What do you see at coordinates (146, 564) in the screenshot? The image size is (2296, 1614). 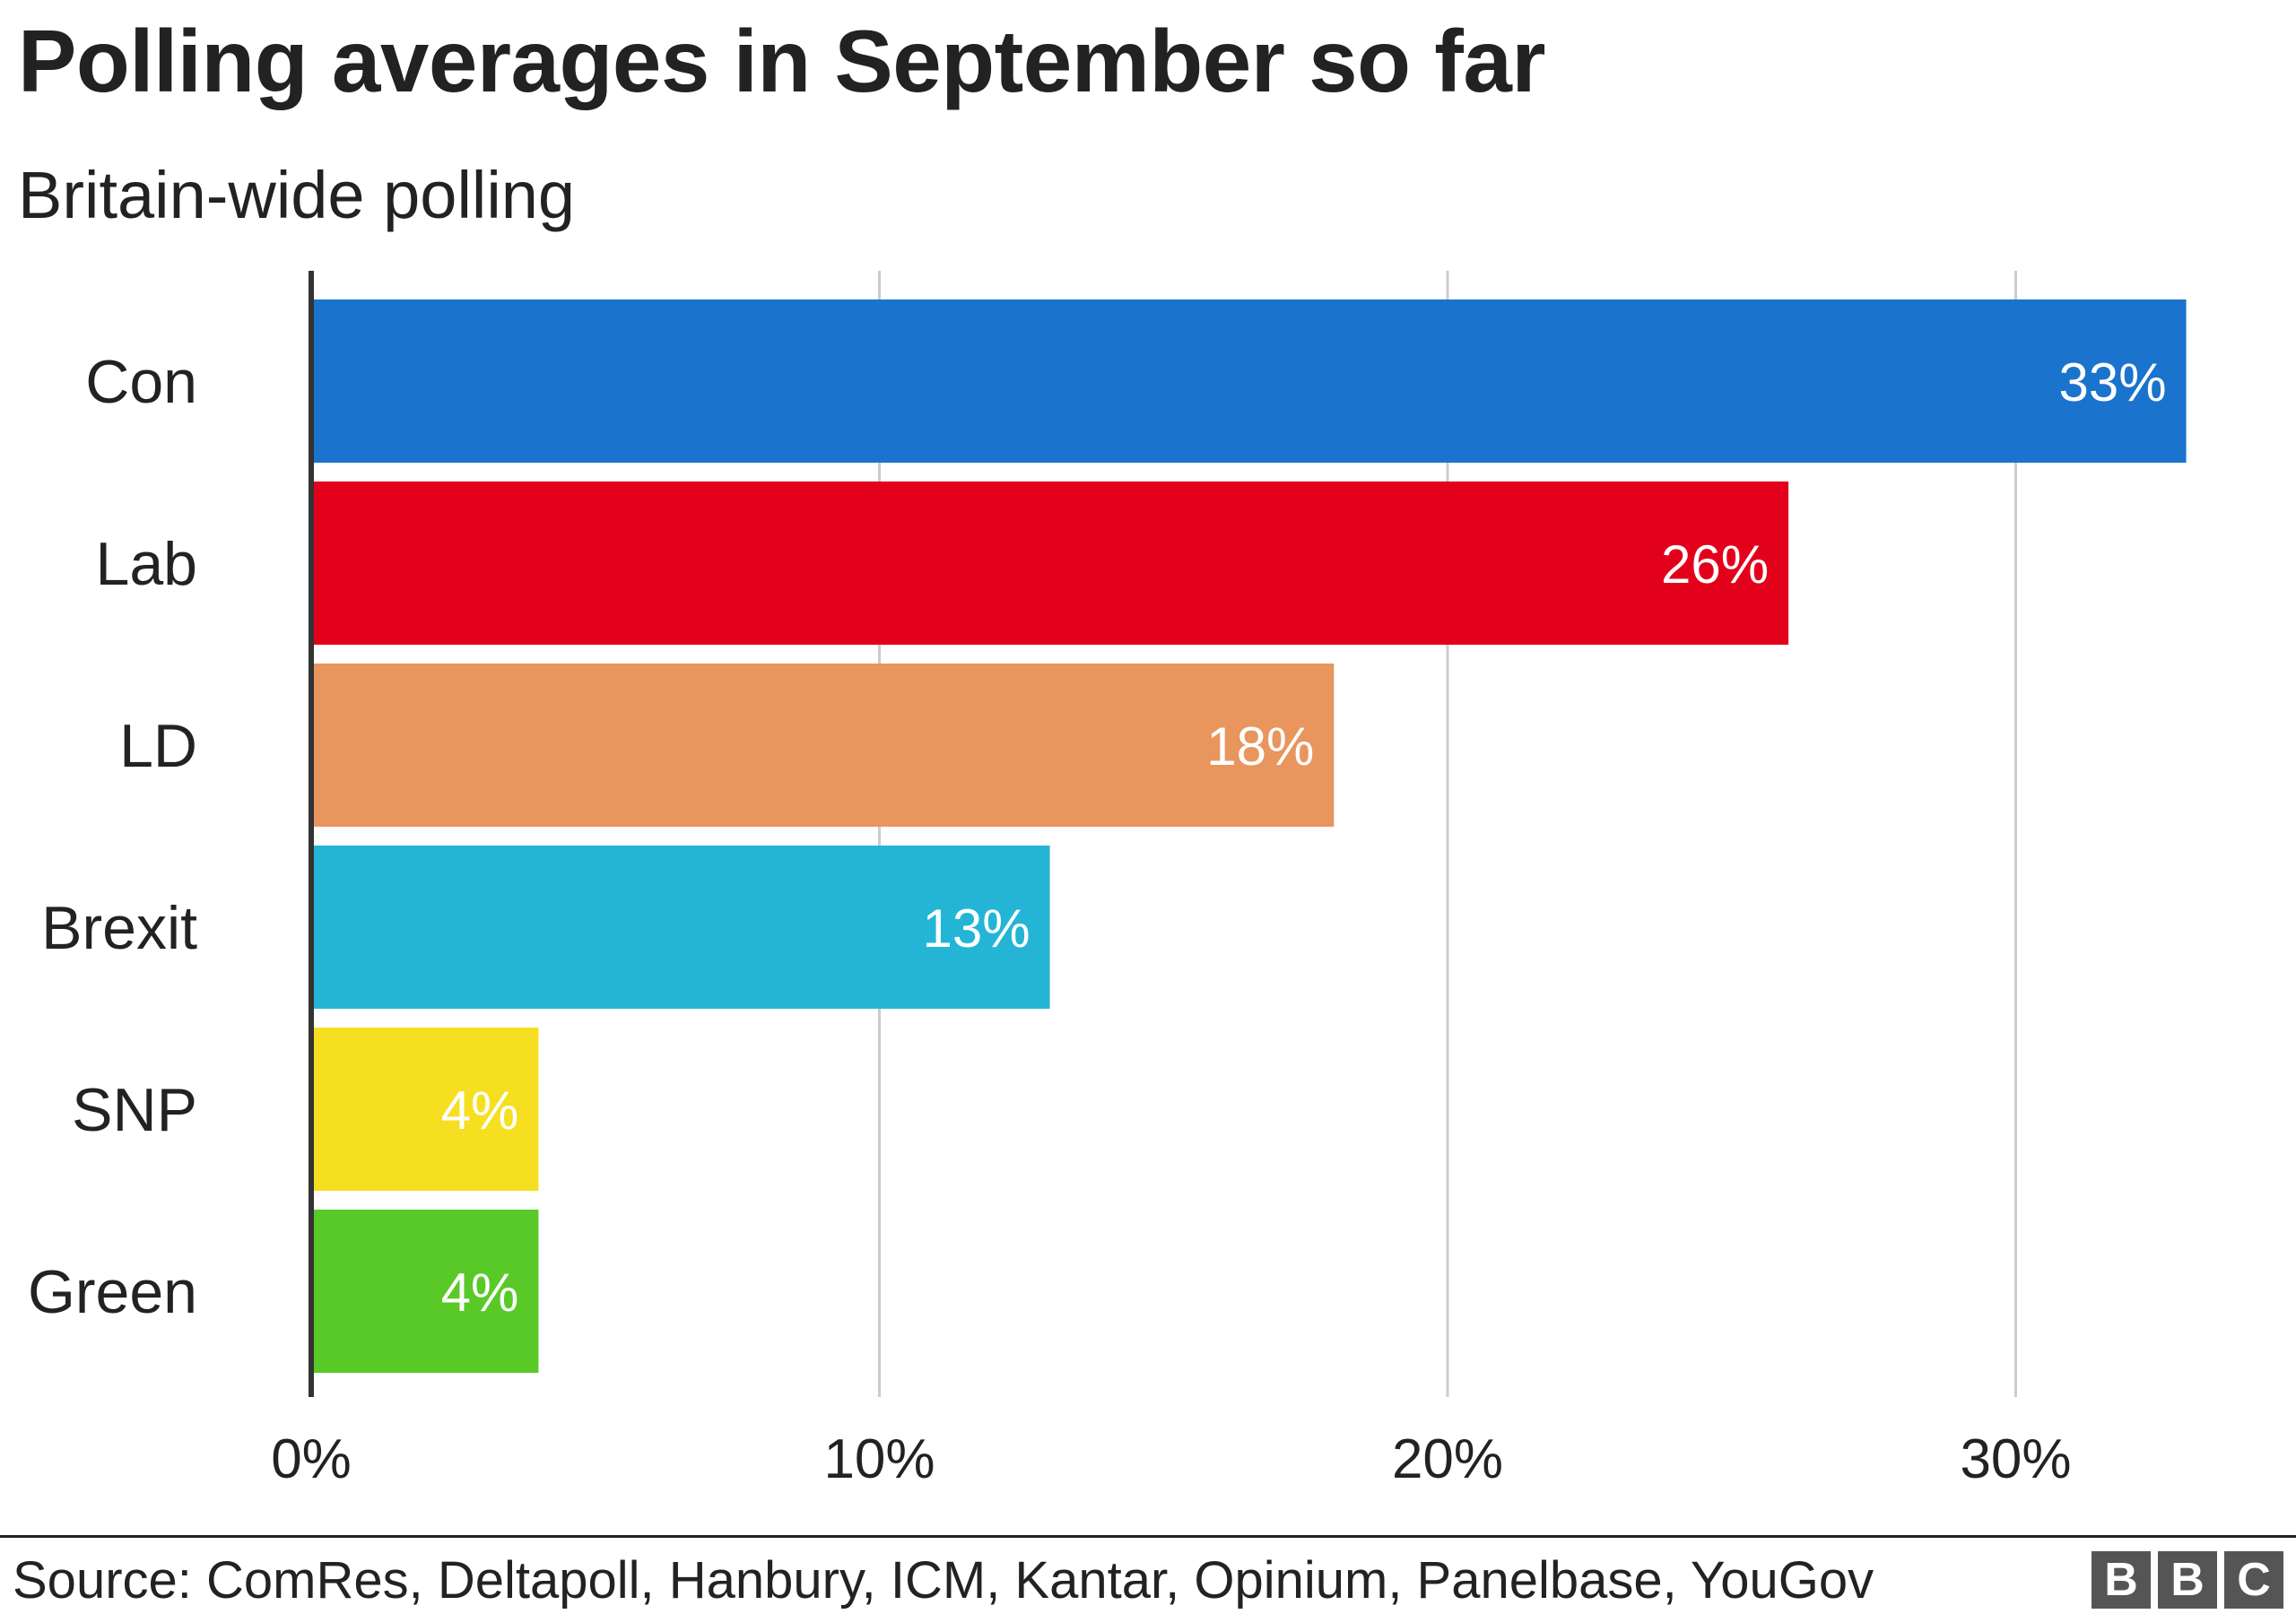 I see `category-label: Lab` at bounding box center [146, 564].